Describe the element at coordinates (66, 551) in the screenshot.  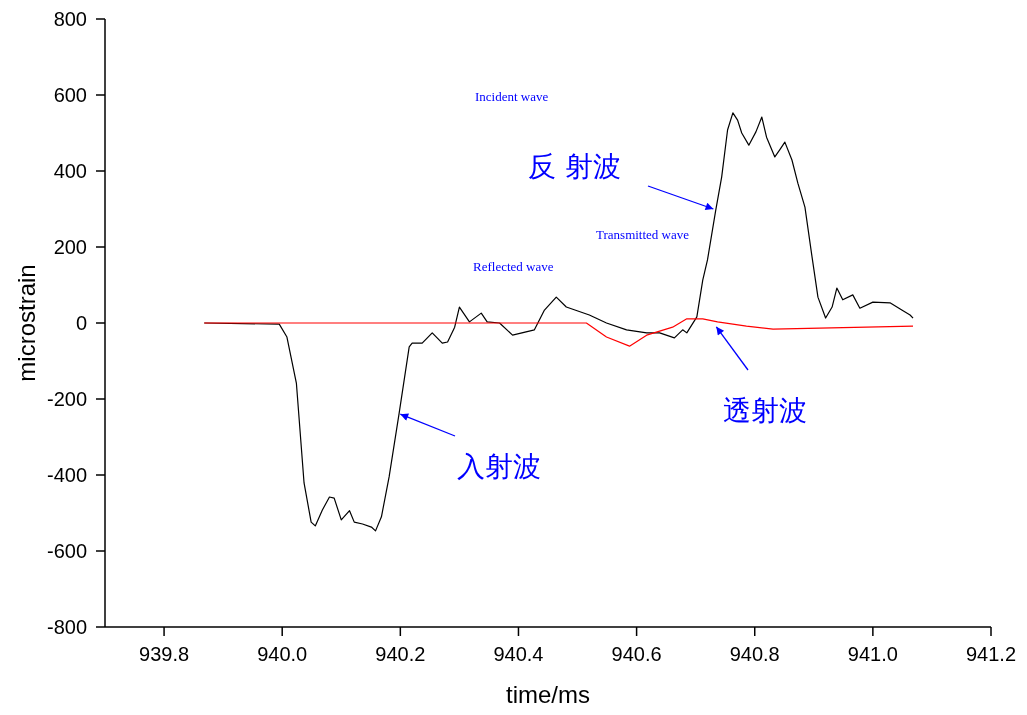
I see `y-tick-label: -600` at that location.